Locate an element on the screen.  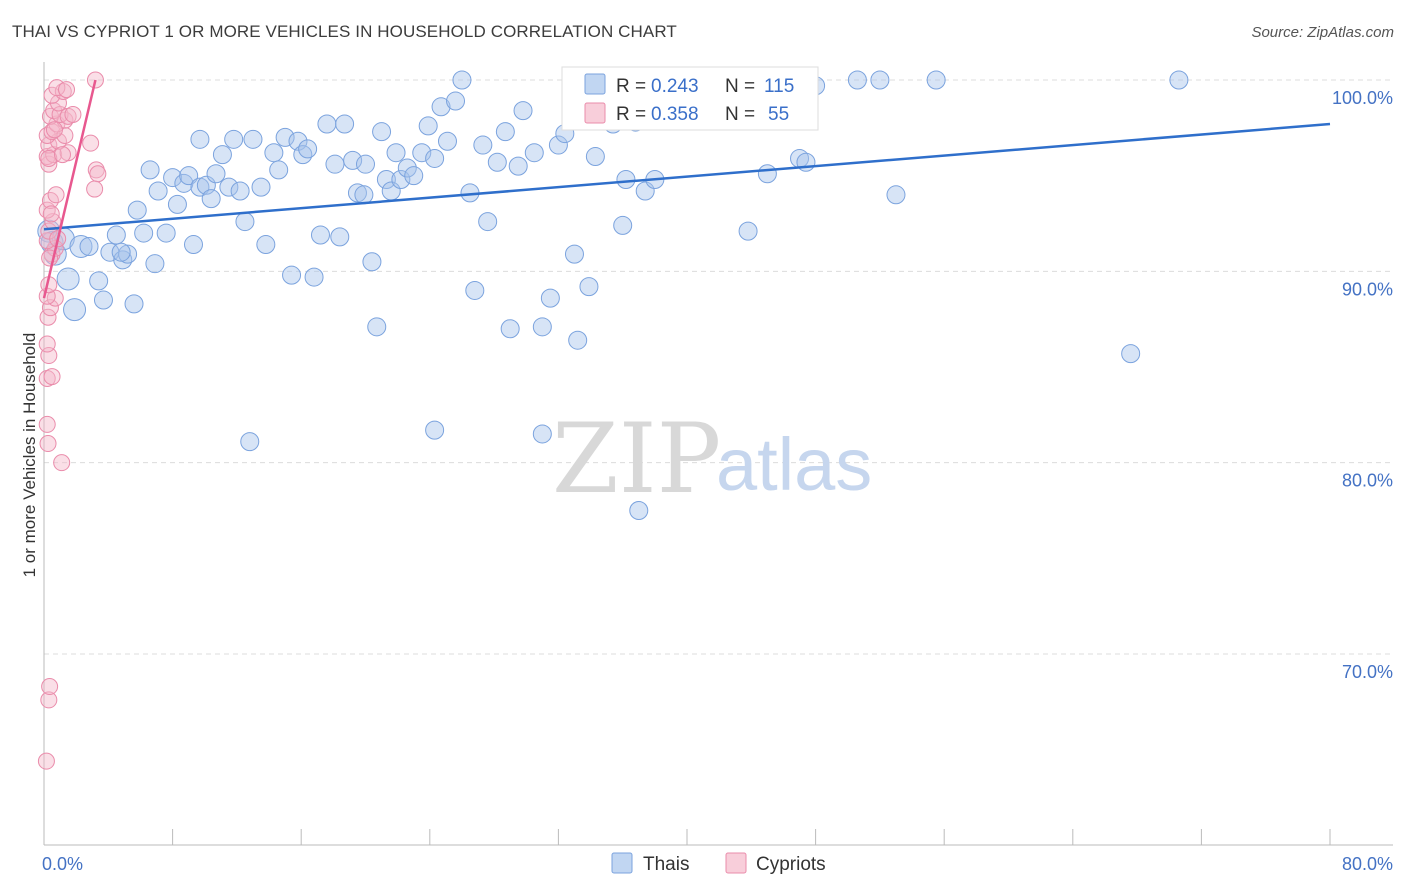
source-credit: Source: ZipAtlas.com is located at coordinates (1322, 32).